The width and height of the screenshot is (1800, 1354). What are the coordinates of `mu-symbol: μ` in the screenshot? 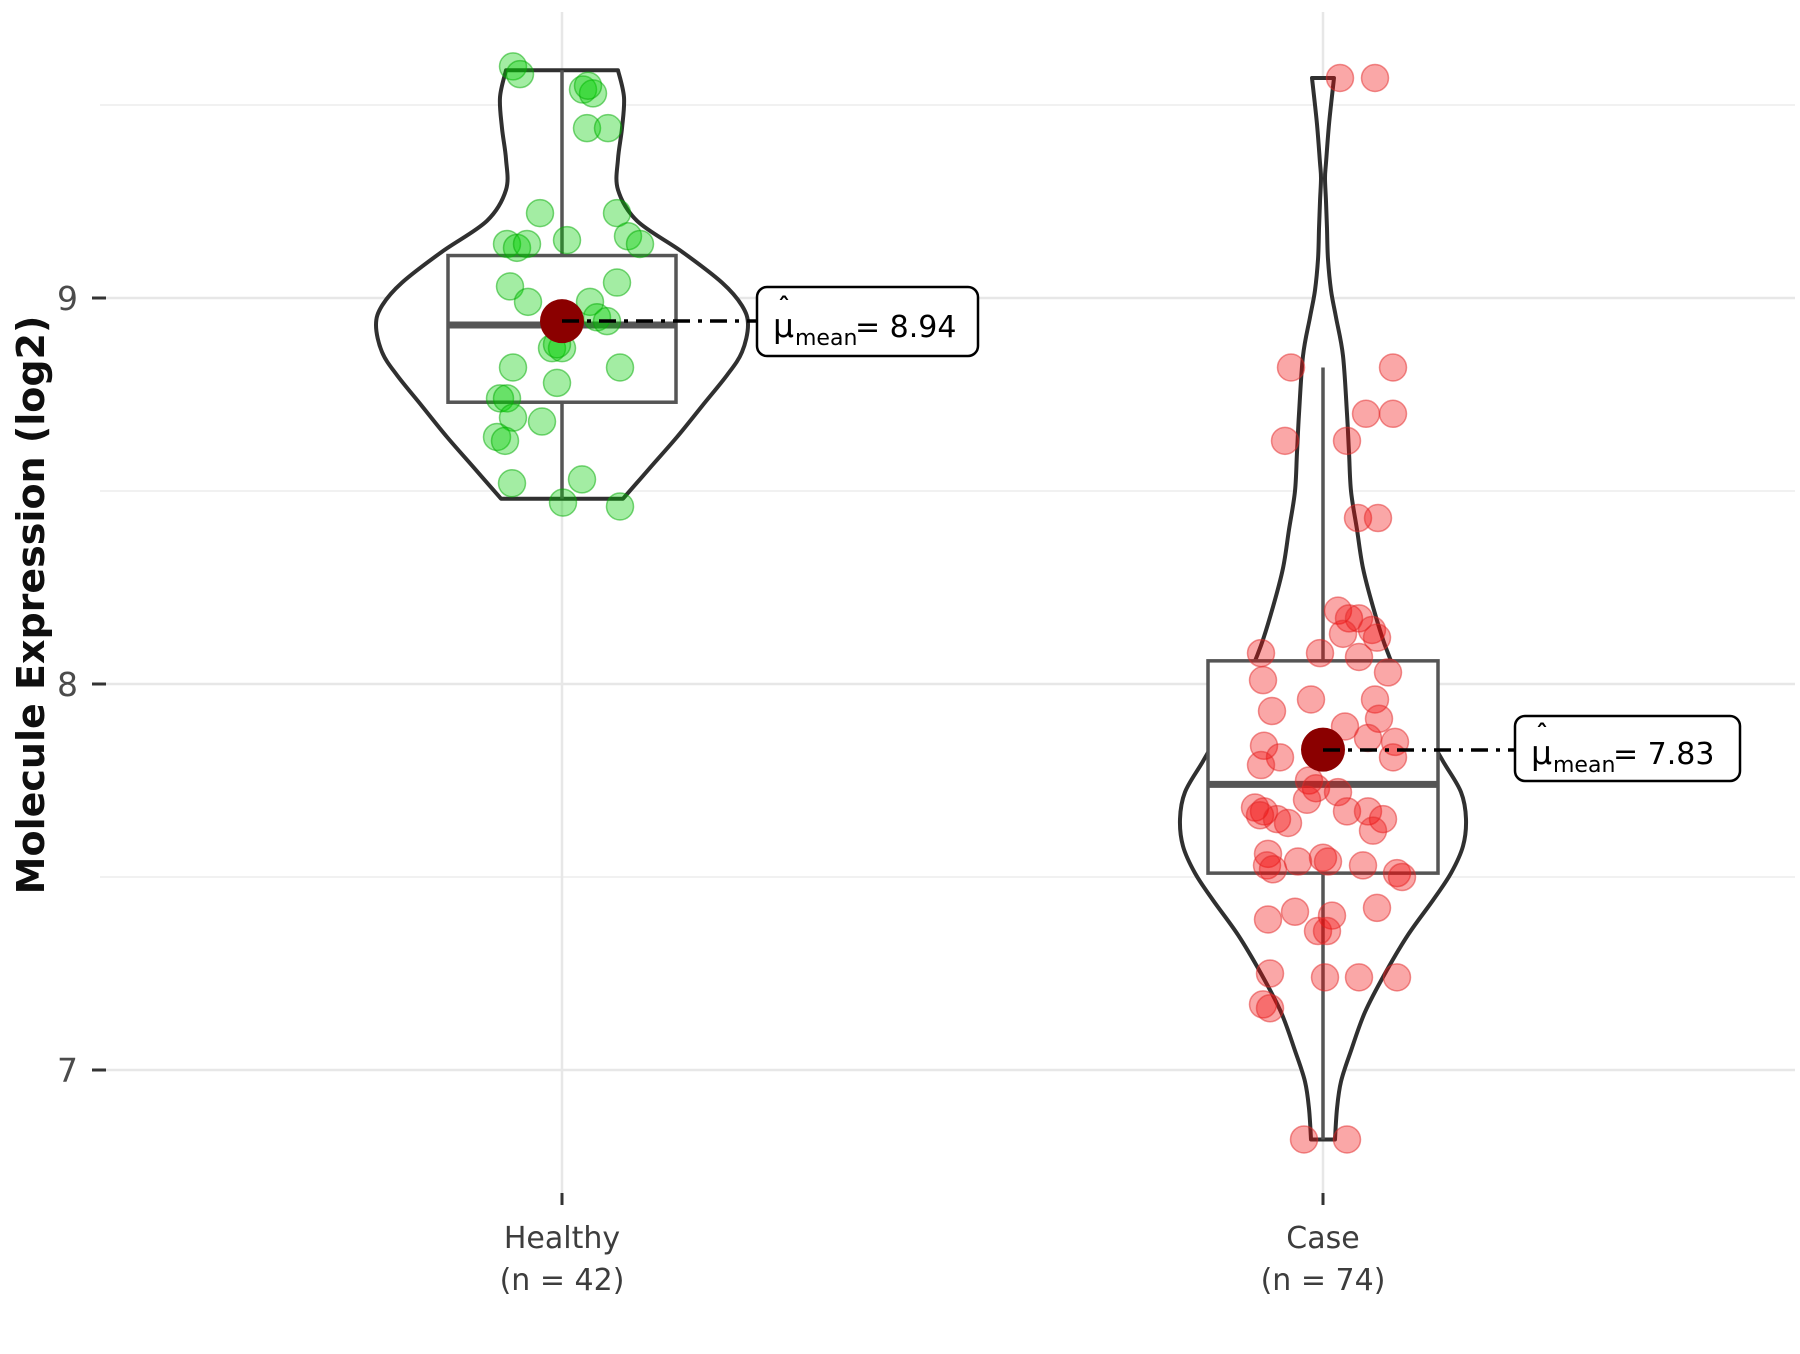 It's located at (783, 325).